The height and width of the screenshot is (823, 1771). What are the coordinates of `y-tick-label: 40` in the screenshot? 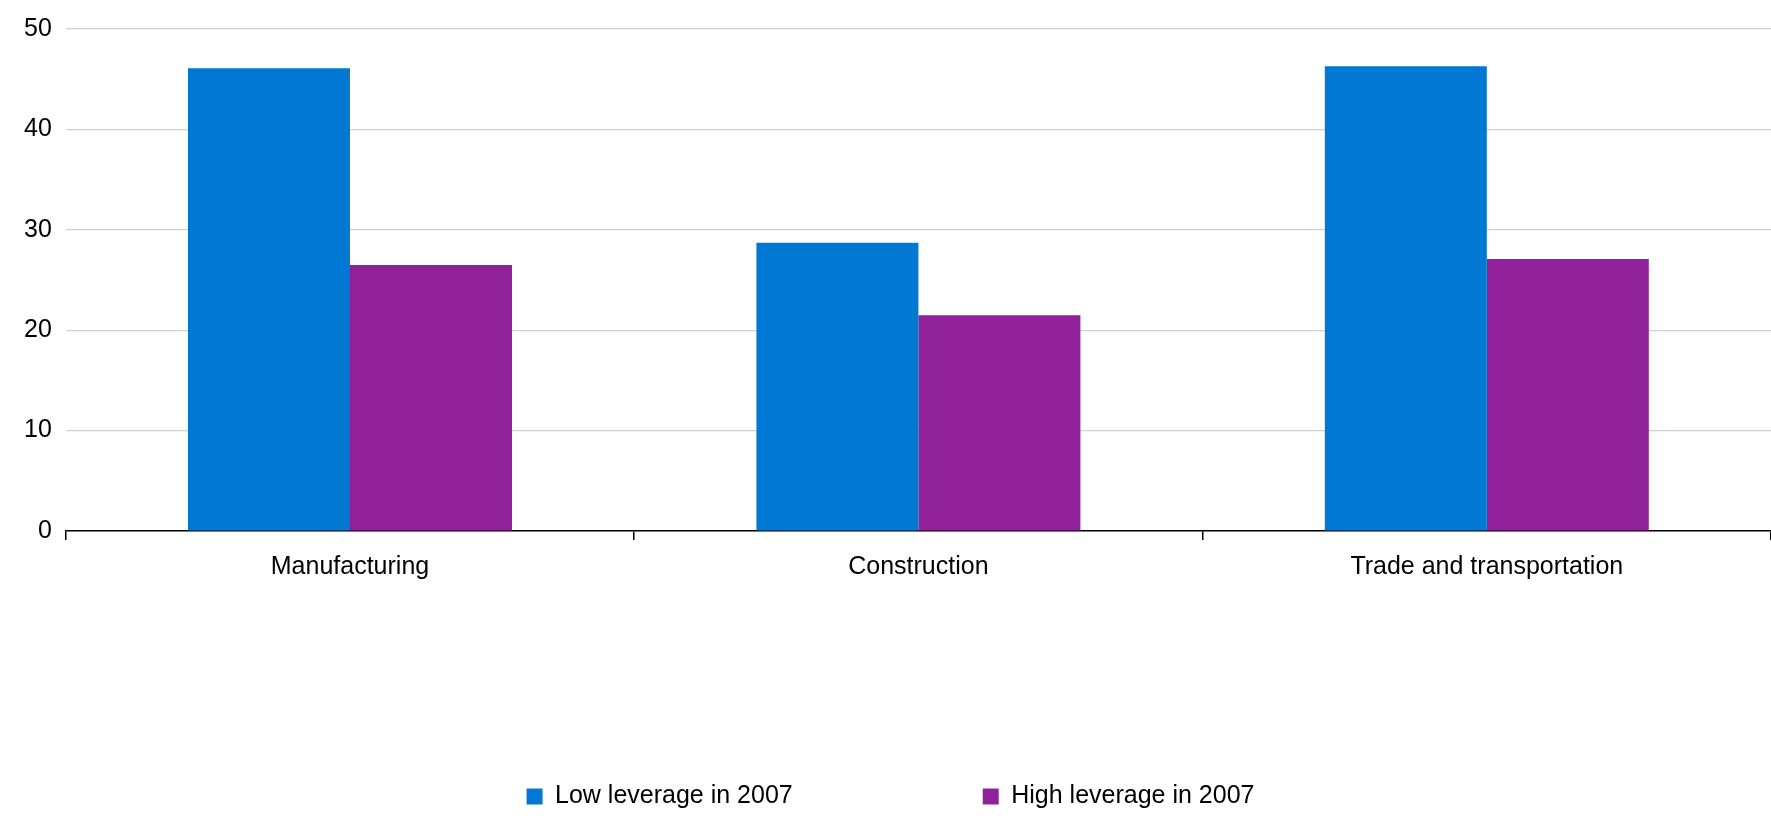 It's located at (38, 127).